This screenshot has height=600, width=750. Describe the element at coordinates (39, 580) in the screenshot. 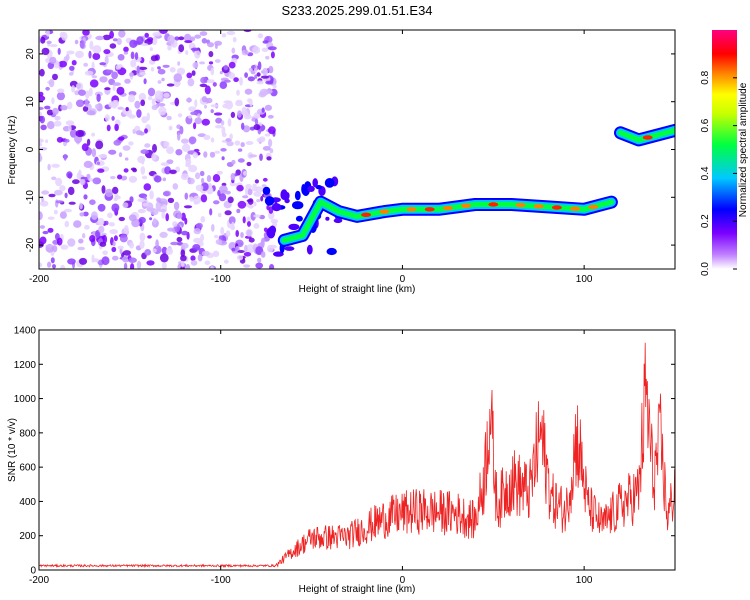

I see `snr-xtick-label: -200` at that location.